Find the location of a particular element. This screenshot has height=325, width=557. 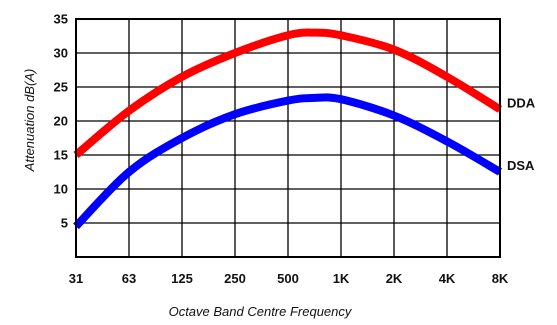

series-labels: DDA DSA is located at coordinates (521, 134).